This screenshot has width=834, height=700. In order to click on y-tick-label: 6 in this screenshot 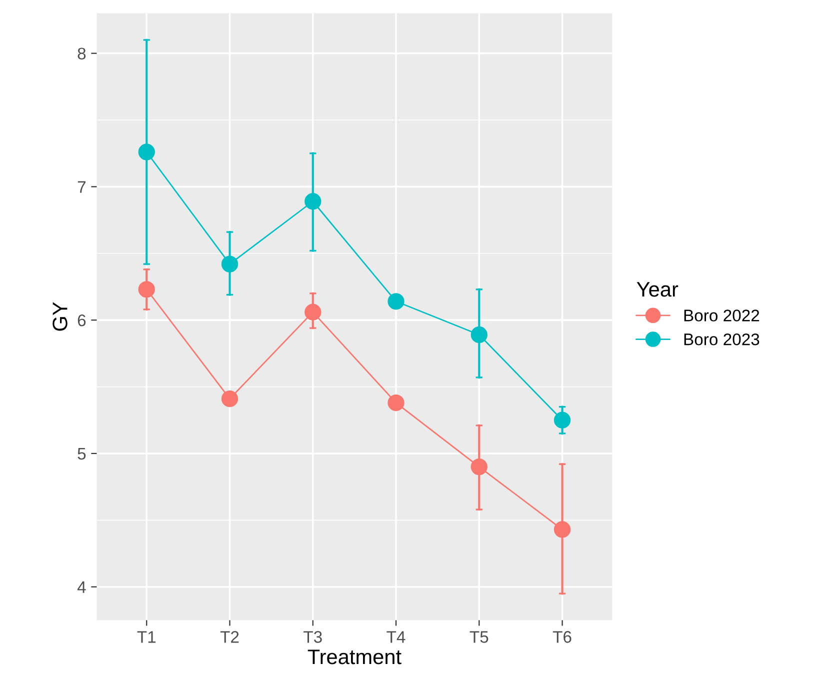, I will do `click(82, 320)`.